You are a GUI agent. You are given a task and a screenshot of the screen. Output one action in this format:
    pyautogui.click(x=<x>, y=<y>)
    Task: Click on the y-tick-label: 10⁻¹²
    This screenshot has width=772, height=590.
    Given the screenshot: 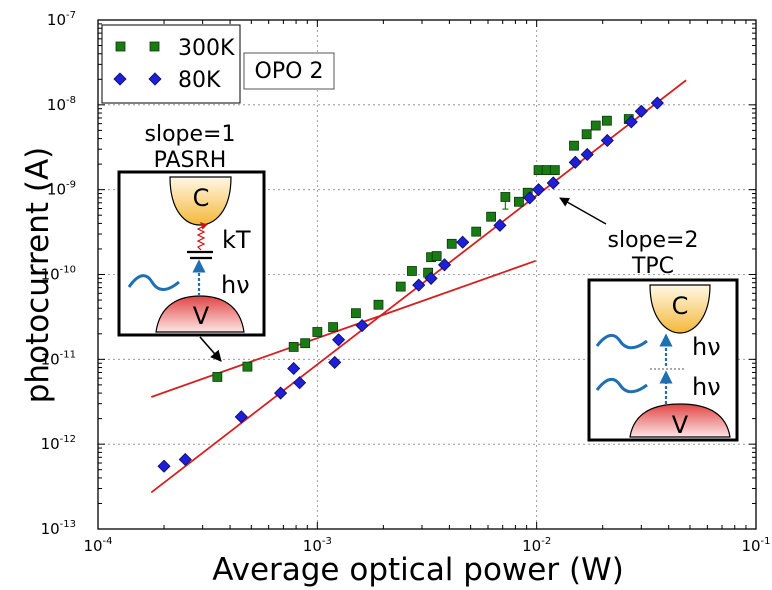 What is the action you would take?
    pyautogui.click(x=58, y=443)
    